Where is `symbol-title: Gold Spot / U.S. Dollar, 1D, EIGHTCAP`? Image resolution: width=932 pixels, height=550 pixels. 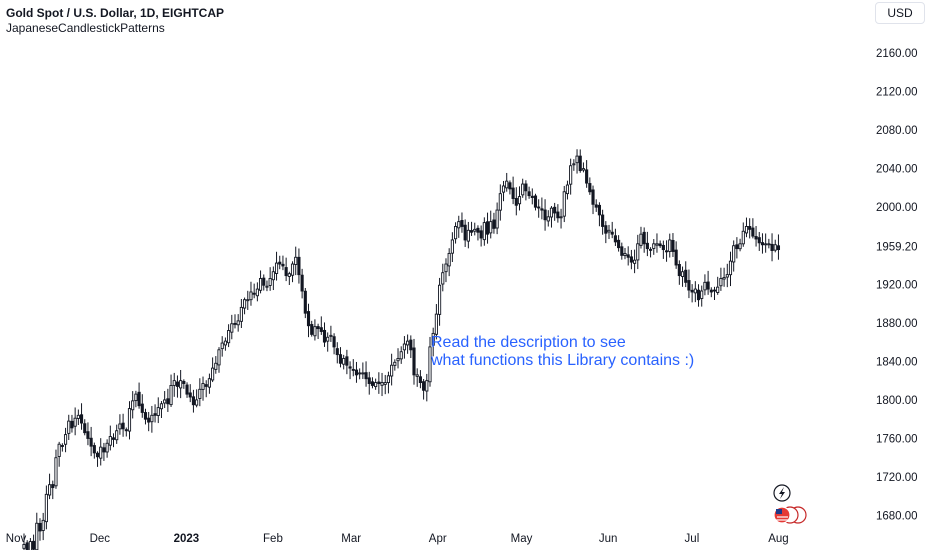
symbol-title: Gold Spot / U.S. Dollar, 1D, EIGHTCAP is located at coordinates (115, 13).